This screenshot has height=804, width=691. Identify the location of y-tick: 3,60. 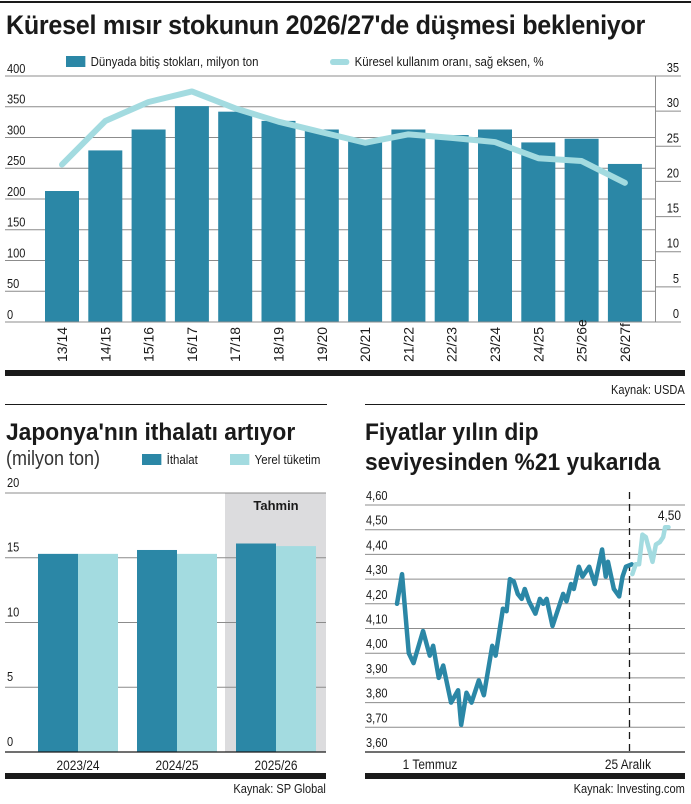
(377, 742).